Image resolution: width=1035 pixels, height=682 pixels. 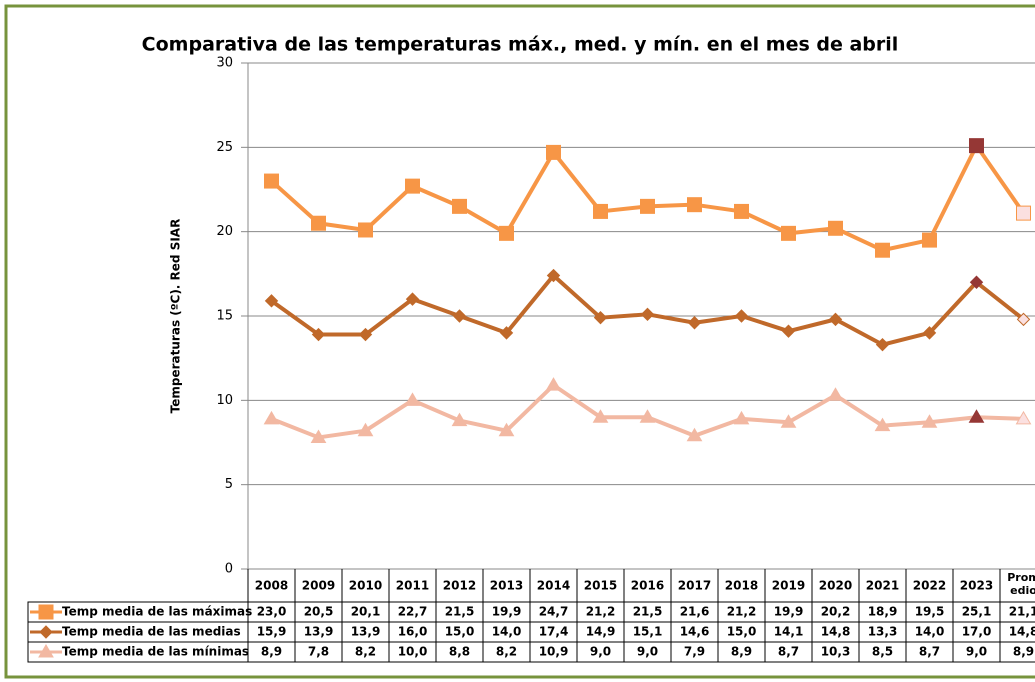 What do you see at coordinates (648, 612) in the screenshot?
I see `value-label: 21,5` at bounding box center [648, 612].